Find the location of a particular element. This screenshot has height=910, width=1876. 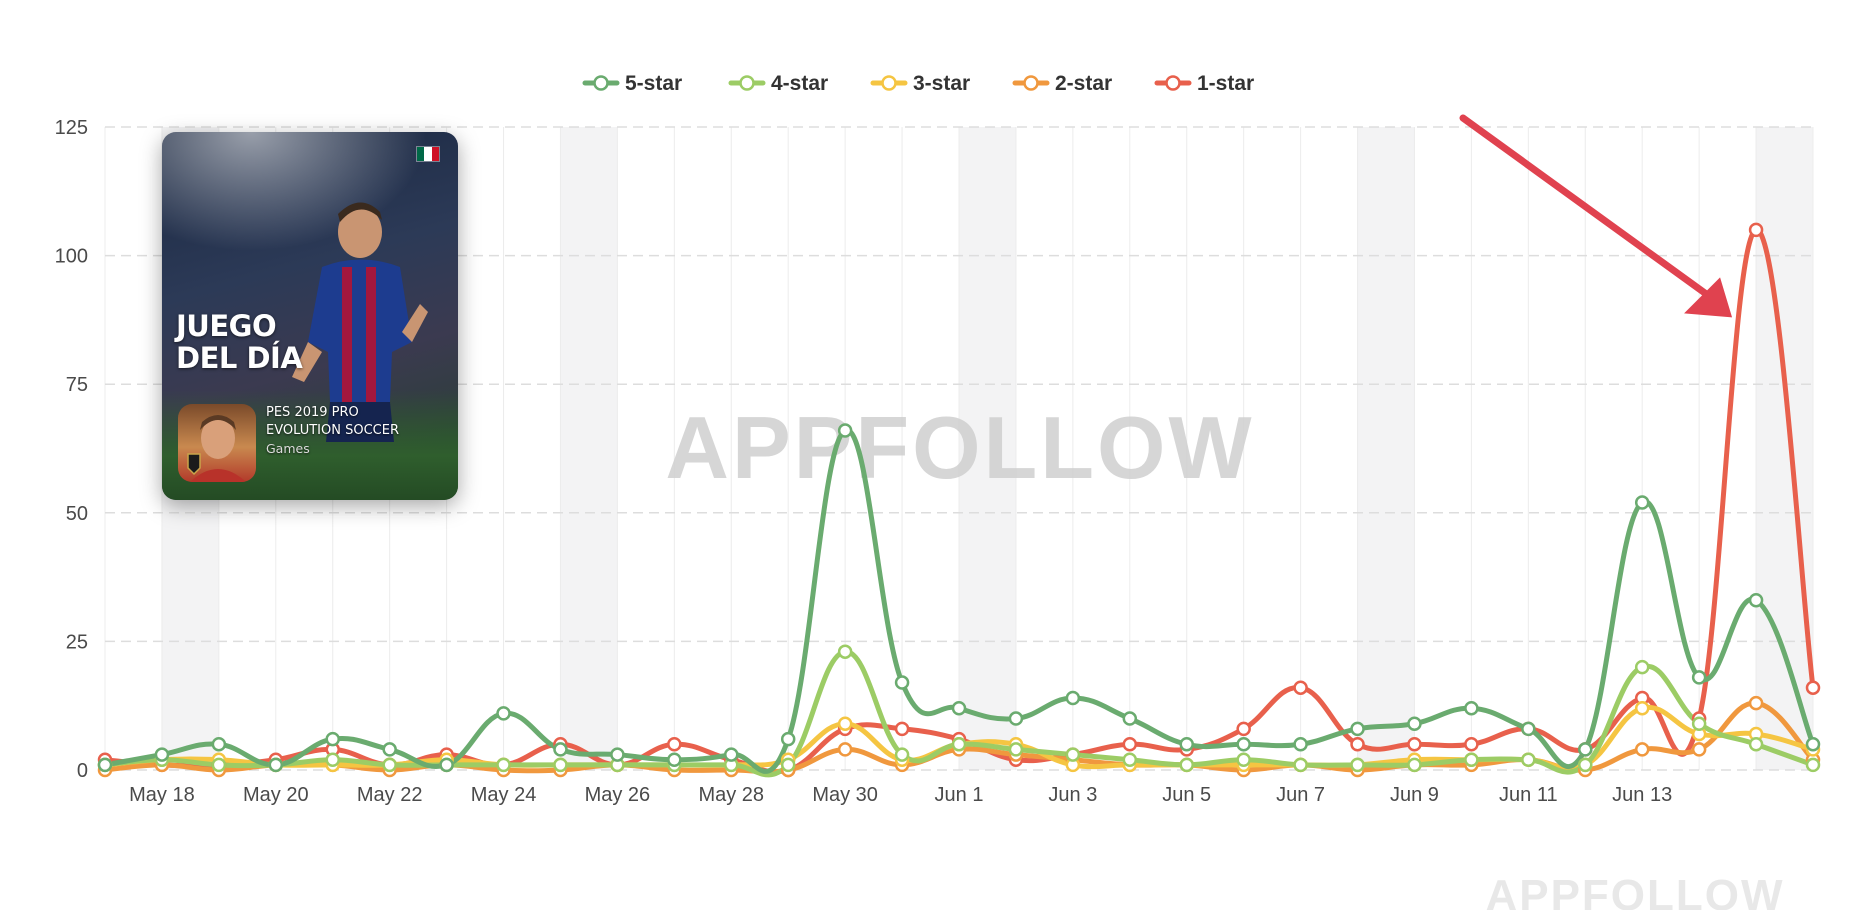

legend-item-5-star: 5-star is located at coordinates (632, 83).